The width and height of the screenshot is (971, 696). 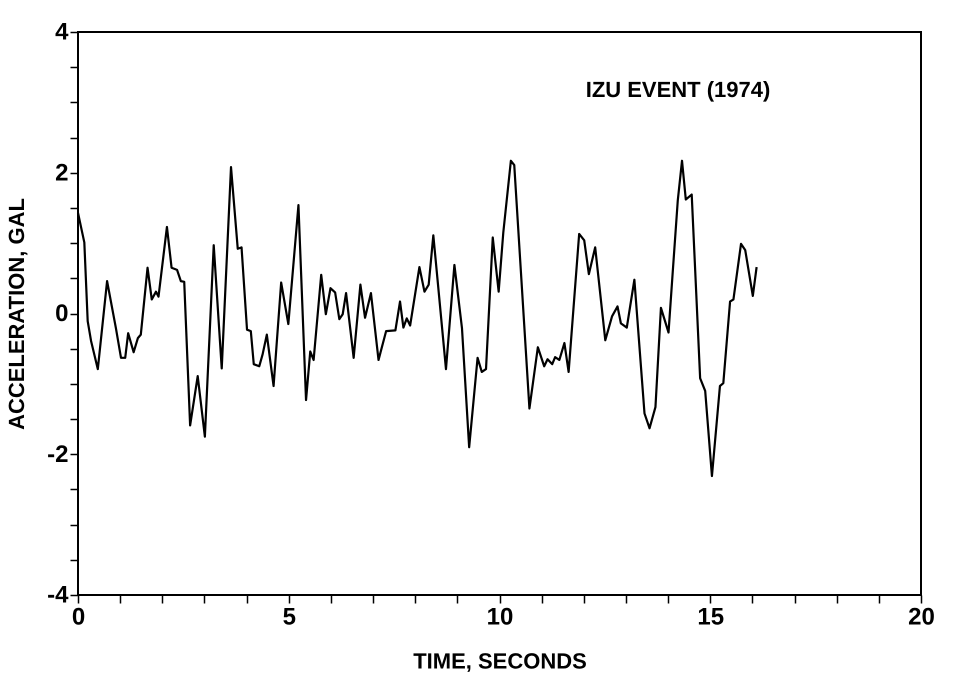 What do you see at coordinates (61, 172) in the screenshot?
I see `y-tick-label: 2` at bounding box center [61, 172].